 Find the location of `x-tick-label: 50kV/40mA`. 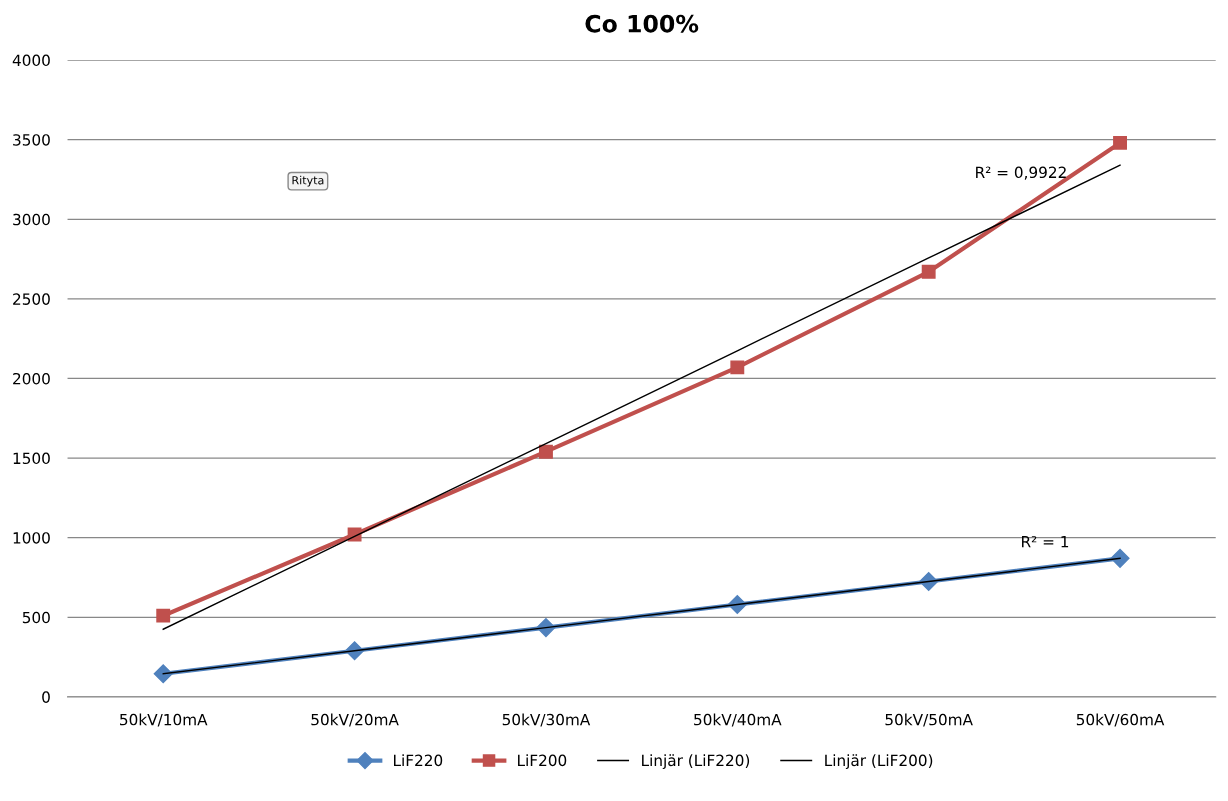

x-tick-label: 50kV/40mA is located at coordinates (738, 720).